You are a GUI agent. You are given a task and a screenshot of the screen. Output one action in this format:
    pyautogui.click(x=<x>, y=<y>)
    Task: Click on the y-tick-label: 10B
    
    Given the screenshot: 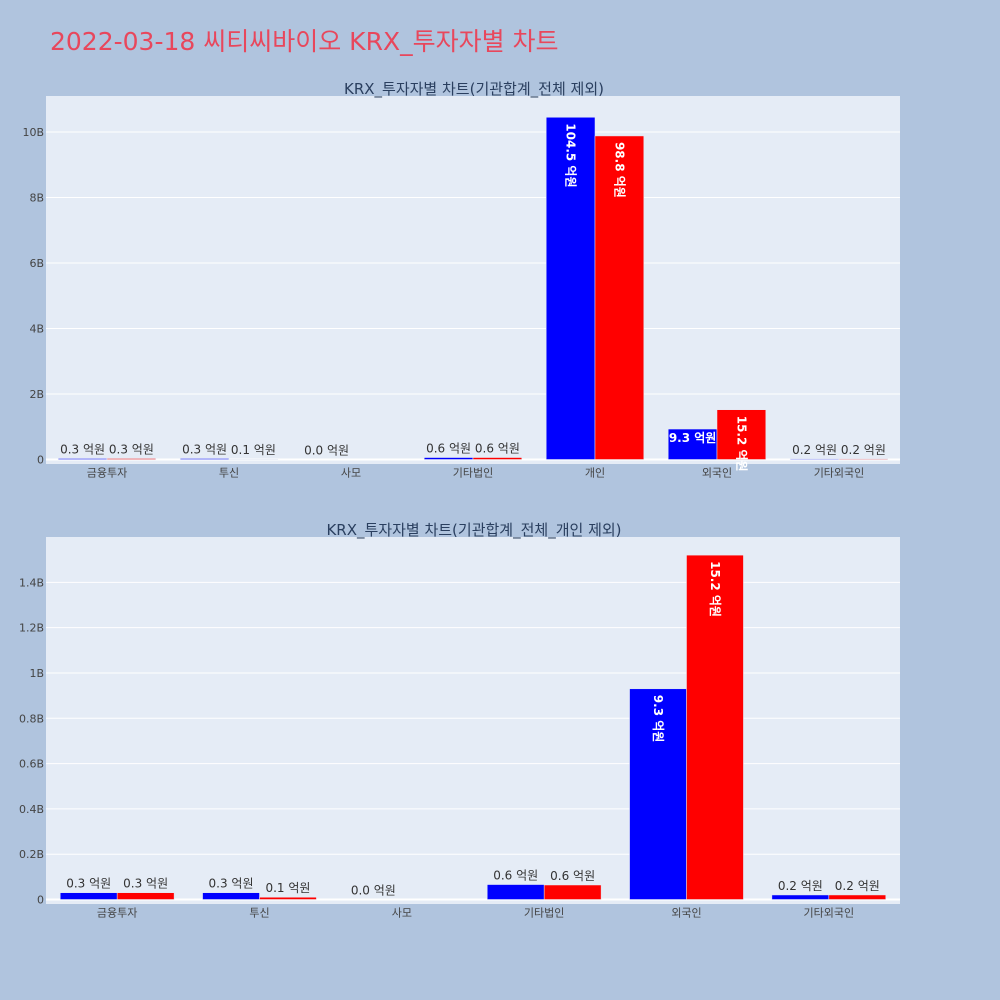 What is the action you would take?
    pyautogui.click(x=33, y=132)
    